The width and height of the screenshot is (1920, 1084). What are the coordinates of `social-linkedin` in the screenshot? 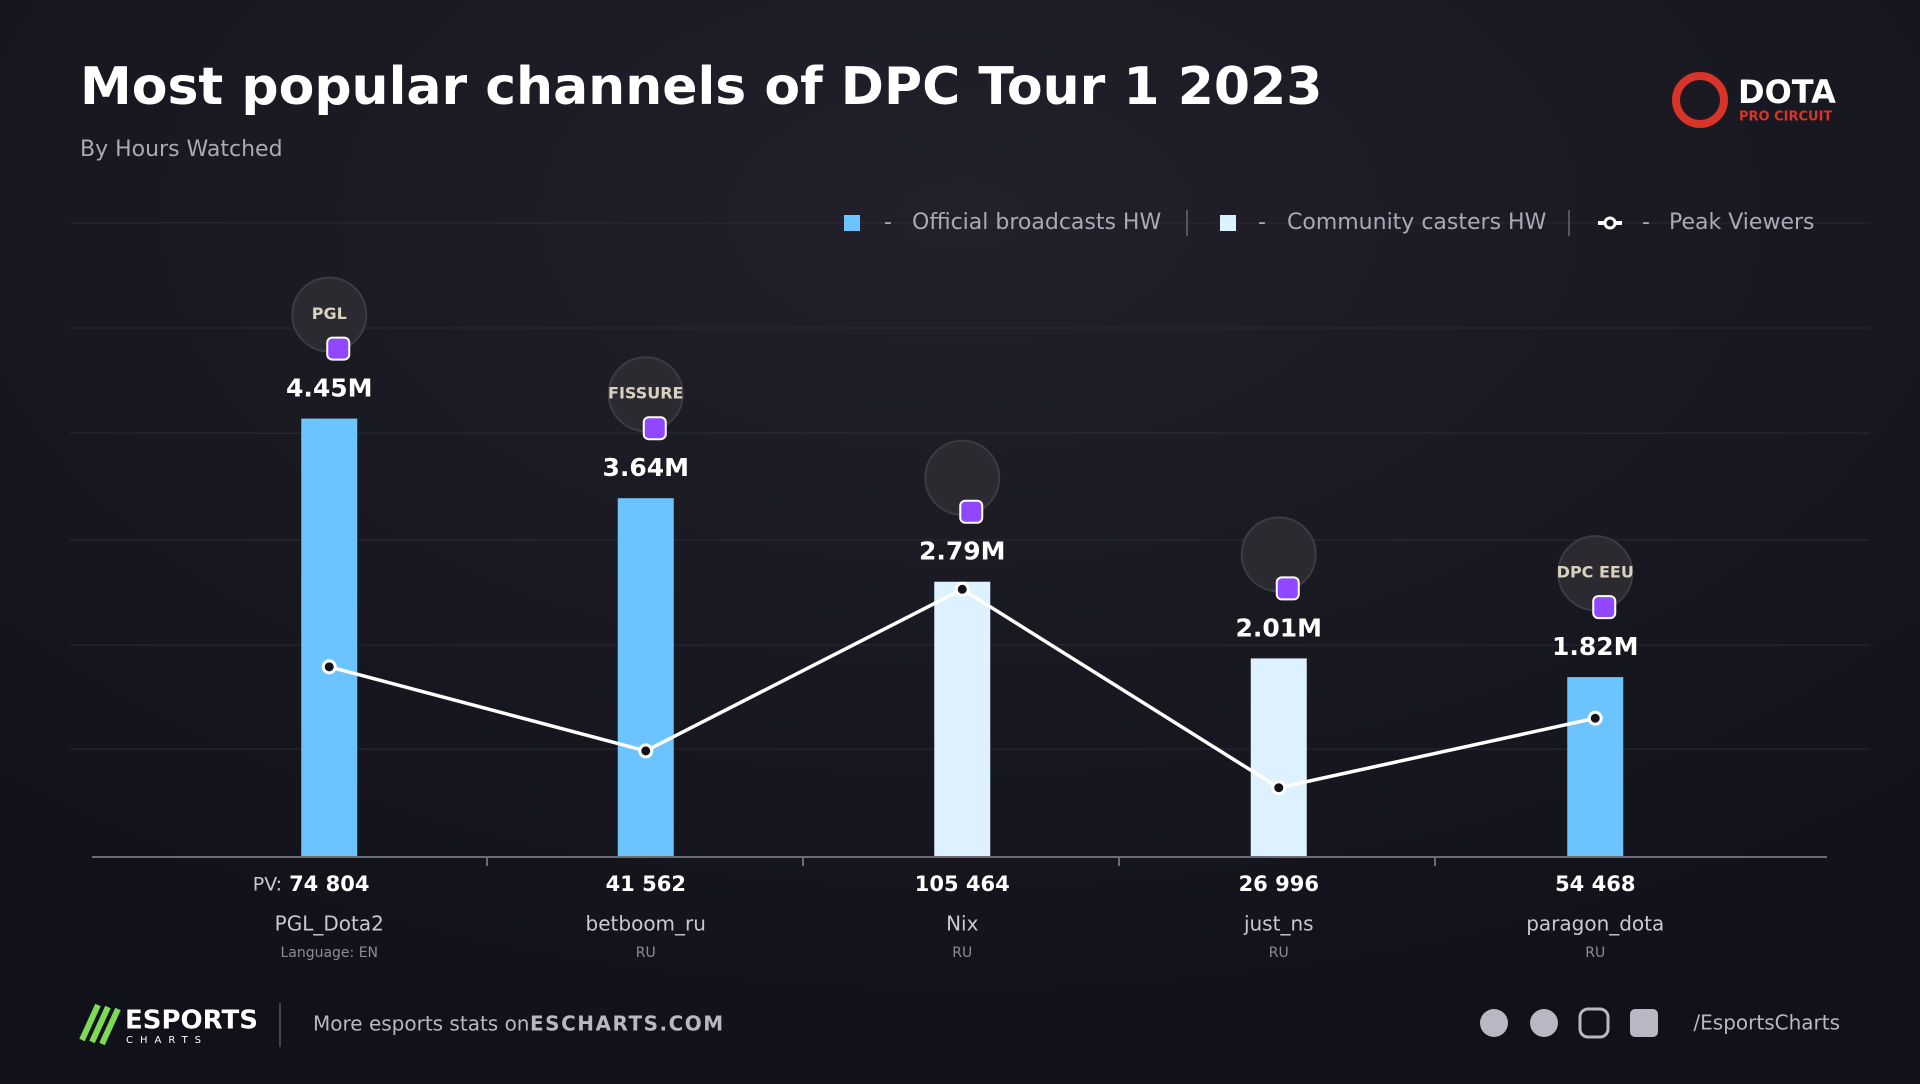 It's located at (1644, 1023).